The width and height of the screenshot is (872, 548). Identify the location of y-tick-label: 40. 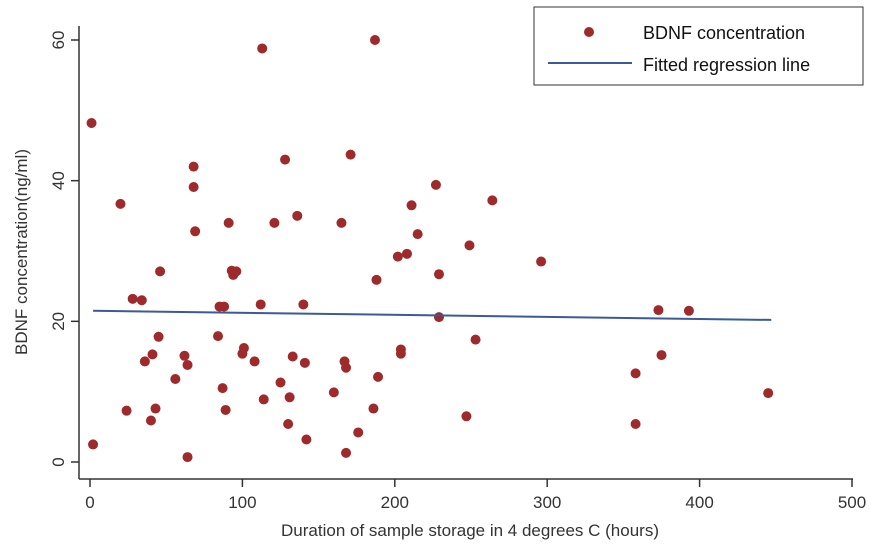
(58, 180).